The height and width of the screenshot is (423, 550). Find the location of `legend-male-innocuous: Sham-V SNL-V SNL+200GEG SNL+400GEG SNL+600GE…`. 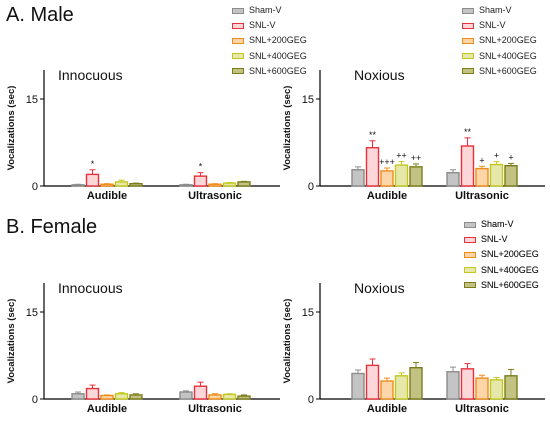

legend-male-innocuous: Sham-V SNL-V SNL+200GEG SNL+400GEG SNL+600GE… is located at coordinates (269, 41).